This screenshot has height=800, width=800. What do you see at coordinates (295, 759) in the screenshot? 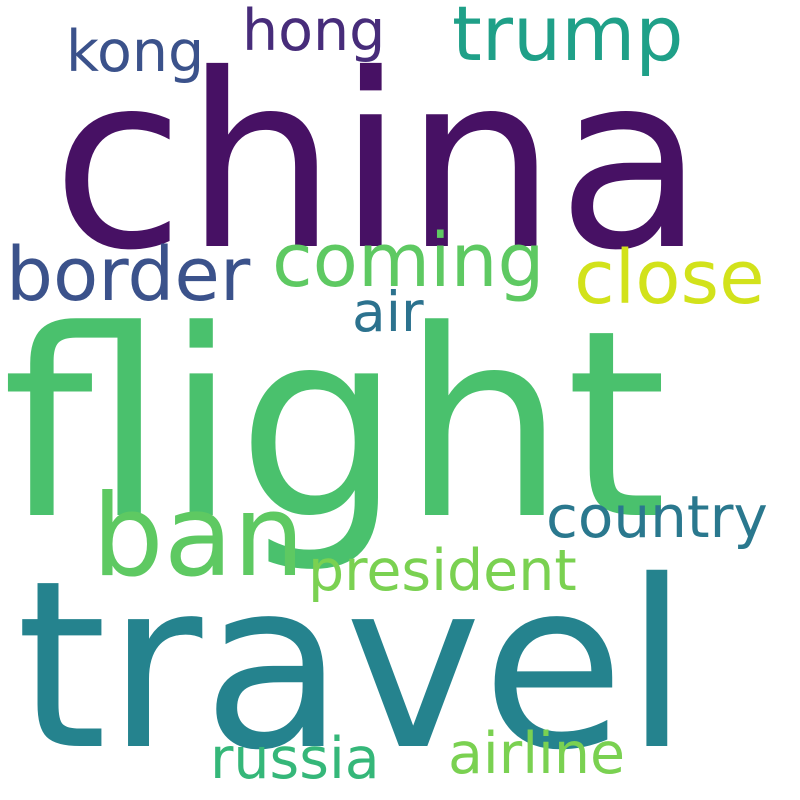
I see `word-russia: russia` at bounding box center [295, 759].